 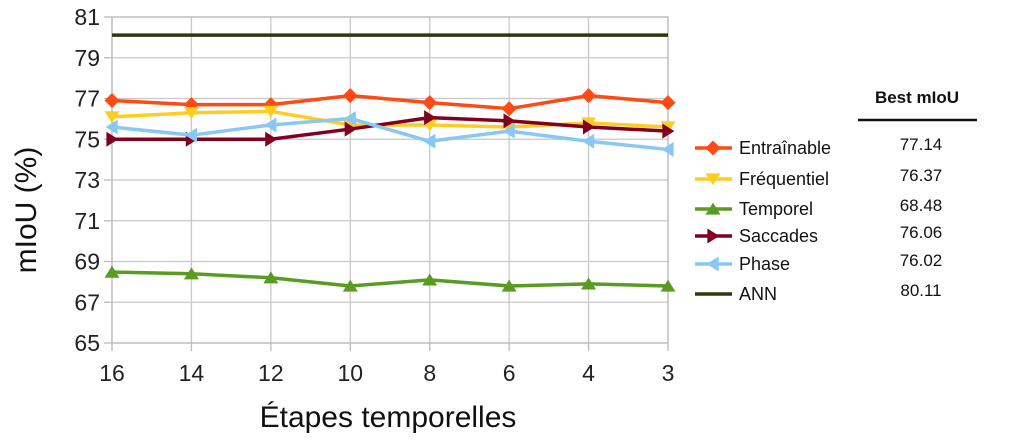 I want to click on y-tick-label: 77, so click(x=87, y=99).